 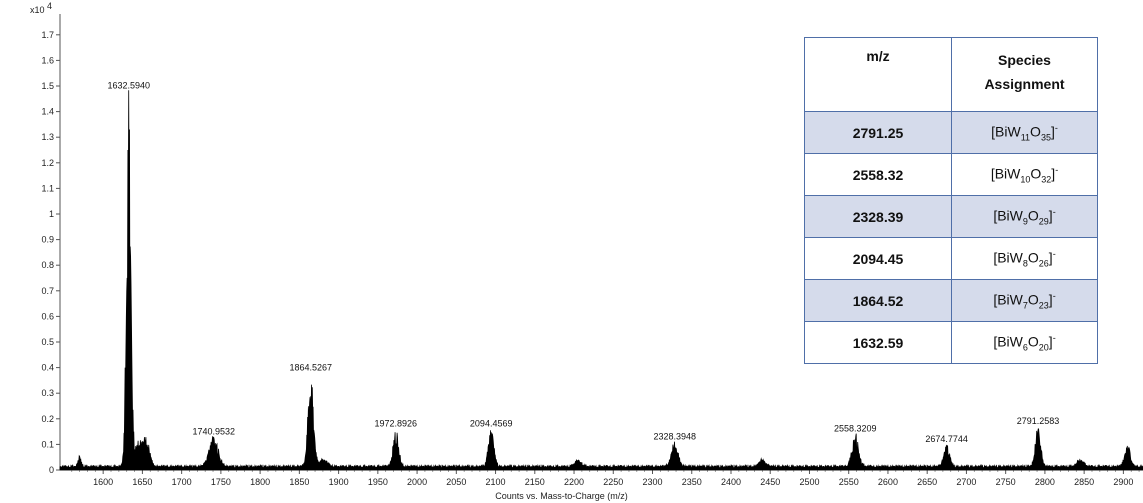 What do you see at coordinates (103, 482) in the screenshot?
I see `x-tick-label: 1600` at bounding box center [103, 482].